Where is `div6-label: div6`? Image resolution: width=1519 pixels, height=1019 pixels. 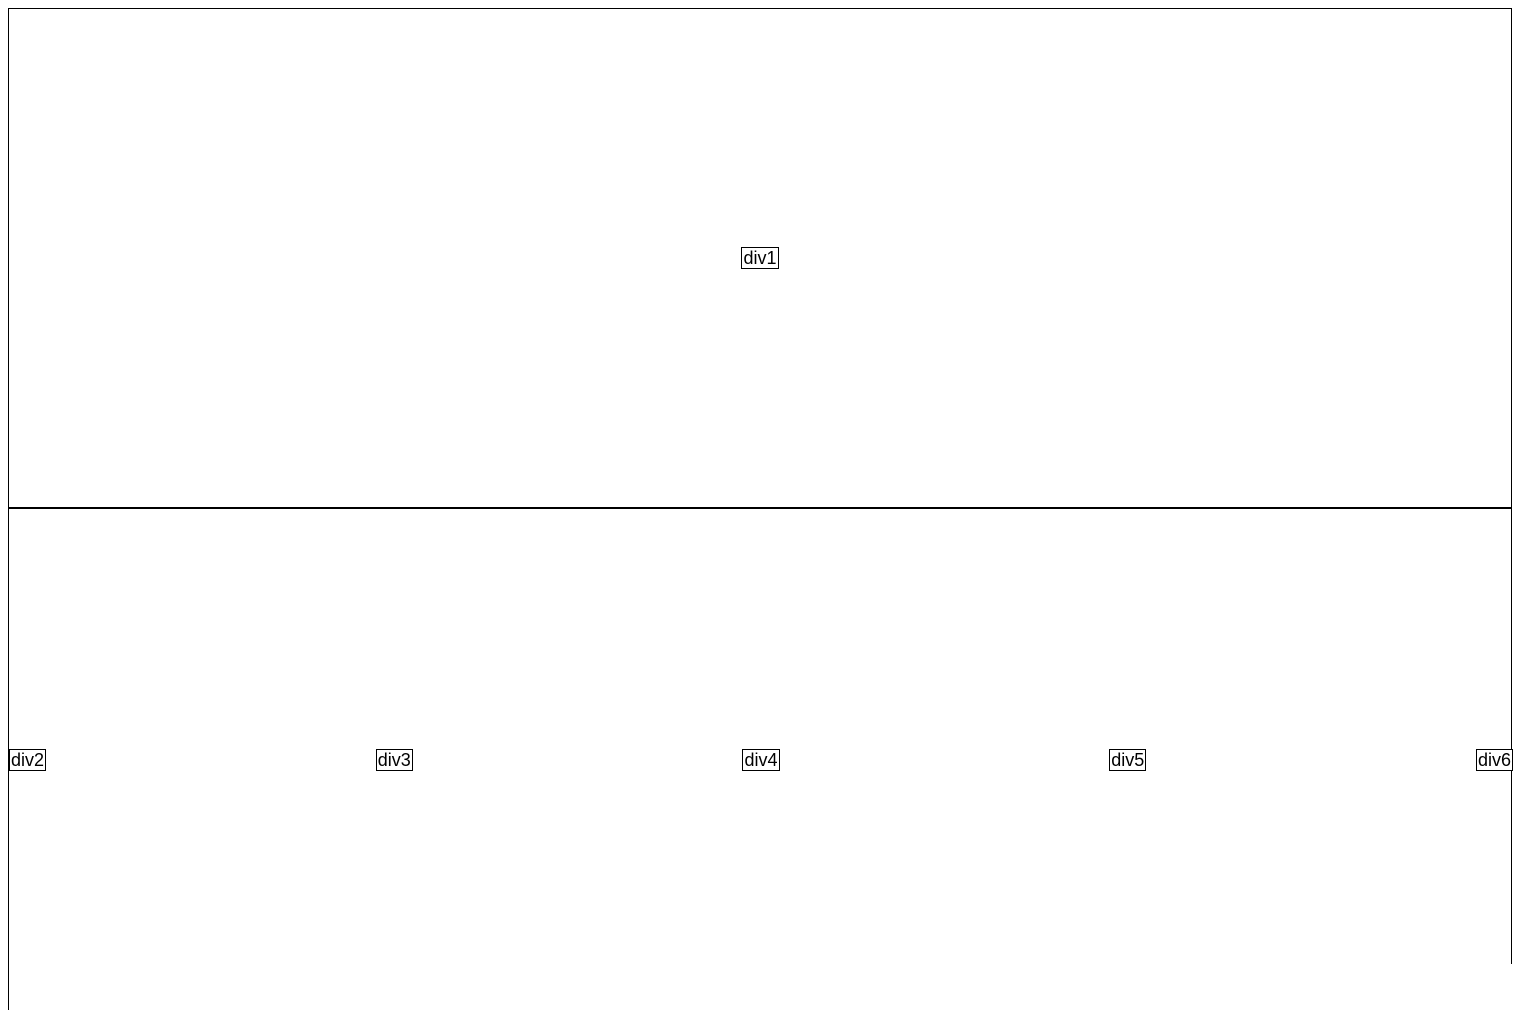
div6-label: div6 is located at coordinates (1494, 759).